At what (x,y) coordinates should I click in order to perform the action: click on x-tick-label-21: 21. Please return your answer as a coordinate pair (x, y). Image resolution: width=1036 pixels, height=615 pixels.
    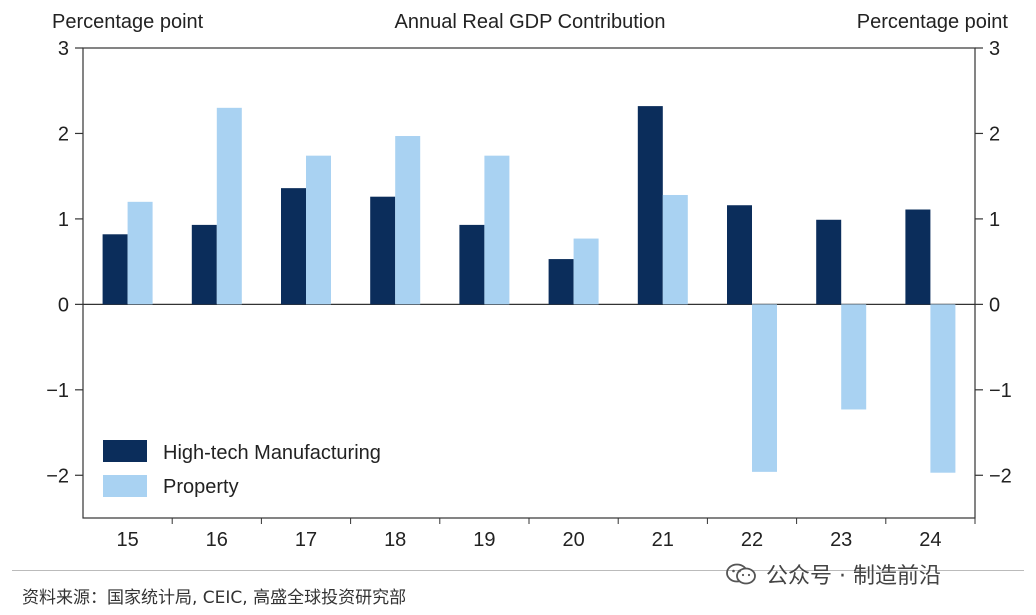
    Looking at the image, I should click on (663, 540).